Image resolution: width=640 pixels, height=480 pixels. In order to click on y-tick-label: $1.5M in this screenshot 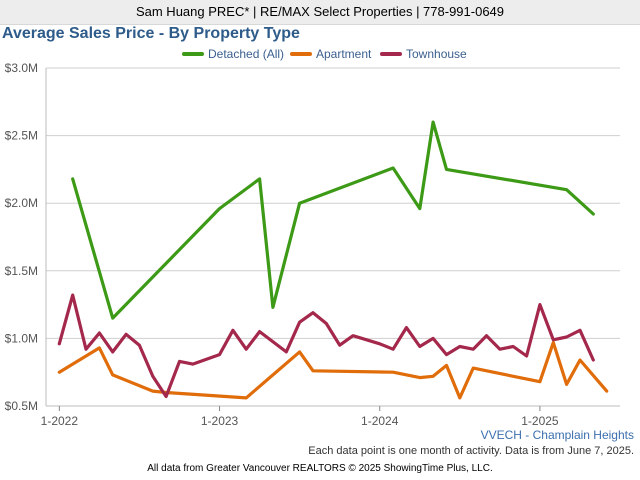, I will do `click(21, 271)`.